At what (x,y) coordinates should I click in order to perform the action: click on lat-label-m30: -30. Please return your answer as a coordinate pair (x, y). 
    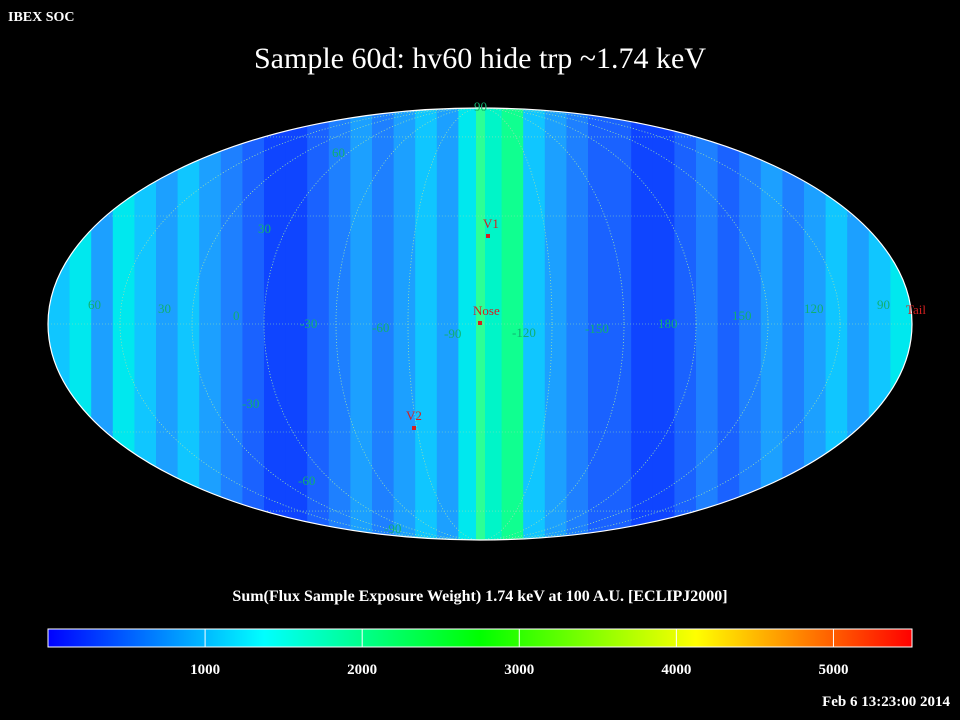
    Looking at the image, I should click on (250, 403).